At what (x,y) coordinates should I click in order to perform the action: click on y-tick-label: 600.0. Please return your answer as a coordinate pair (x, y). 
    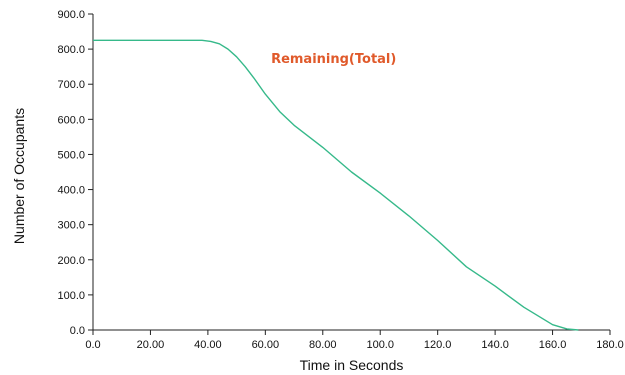
    Looking at the image, I should click on (71, 120).